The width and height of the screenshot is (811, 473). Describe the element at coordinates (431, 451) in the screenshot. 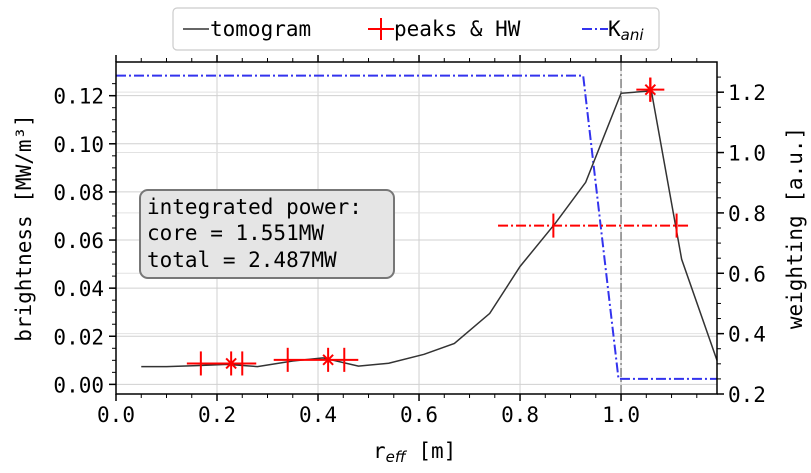

I see `x-axis-label-unit: [m]` at that location.